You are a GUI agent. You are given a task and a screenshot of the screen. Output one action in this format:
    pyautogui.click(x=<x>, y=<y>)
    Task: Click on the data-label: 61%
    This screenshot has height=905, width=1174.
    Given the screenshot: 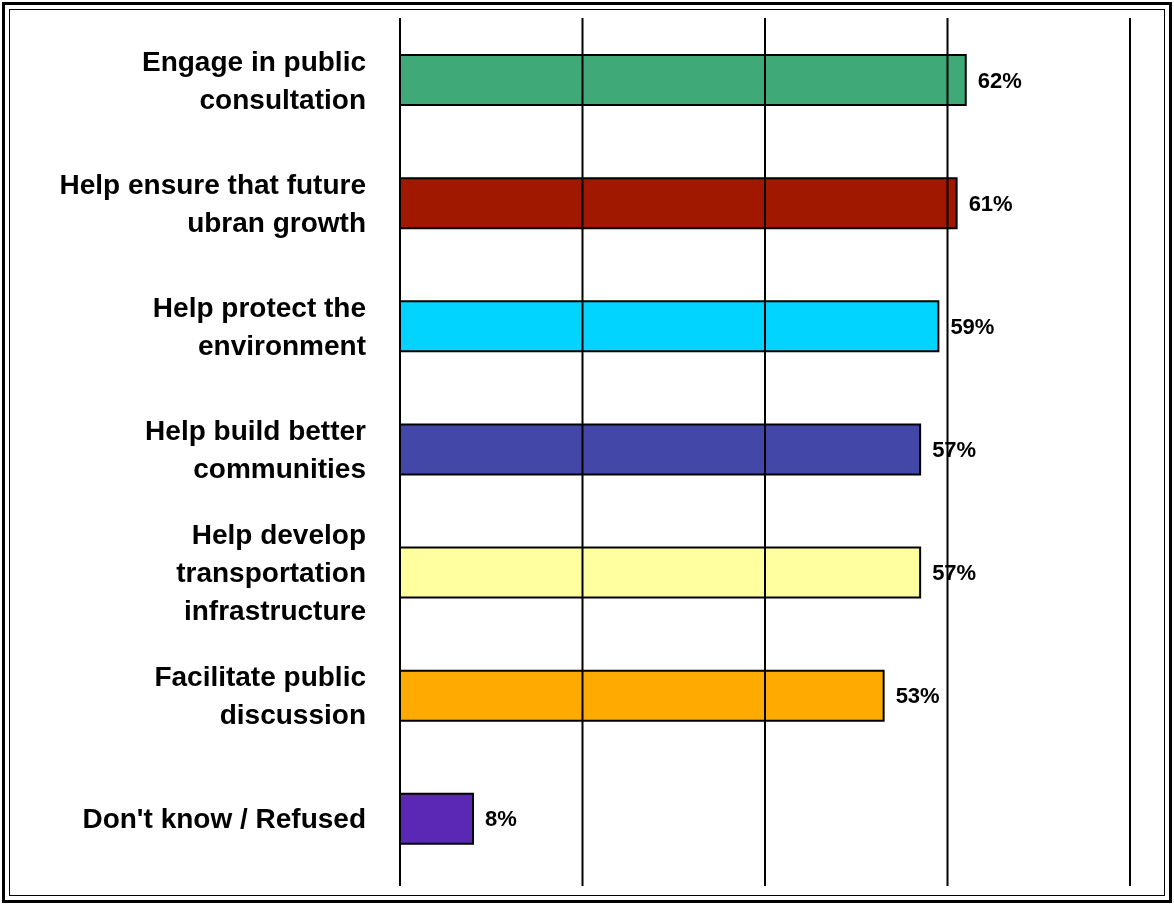 What is the action you would take?
    pyautogui.click(x=990, y=203)
    